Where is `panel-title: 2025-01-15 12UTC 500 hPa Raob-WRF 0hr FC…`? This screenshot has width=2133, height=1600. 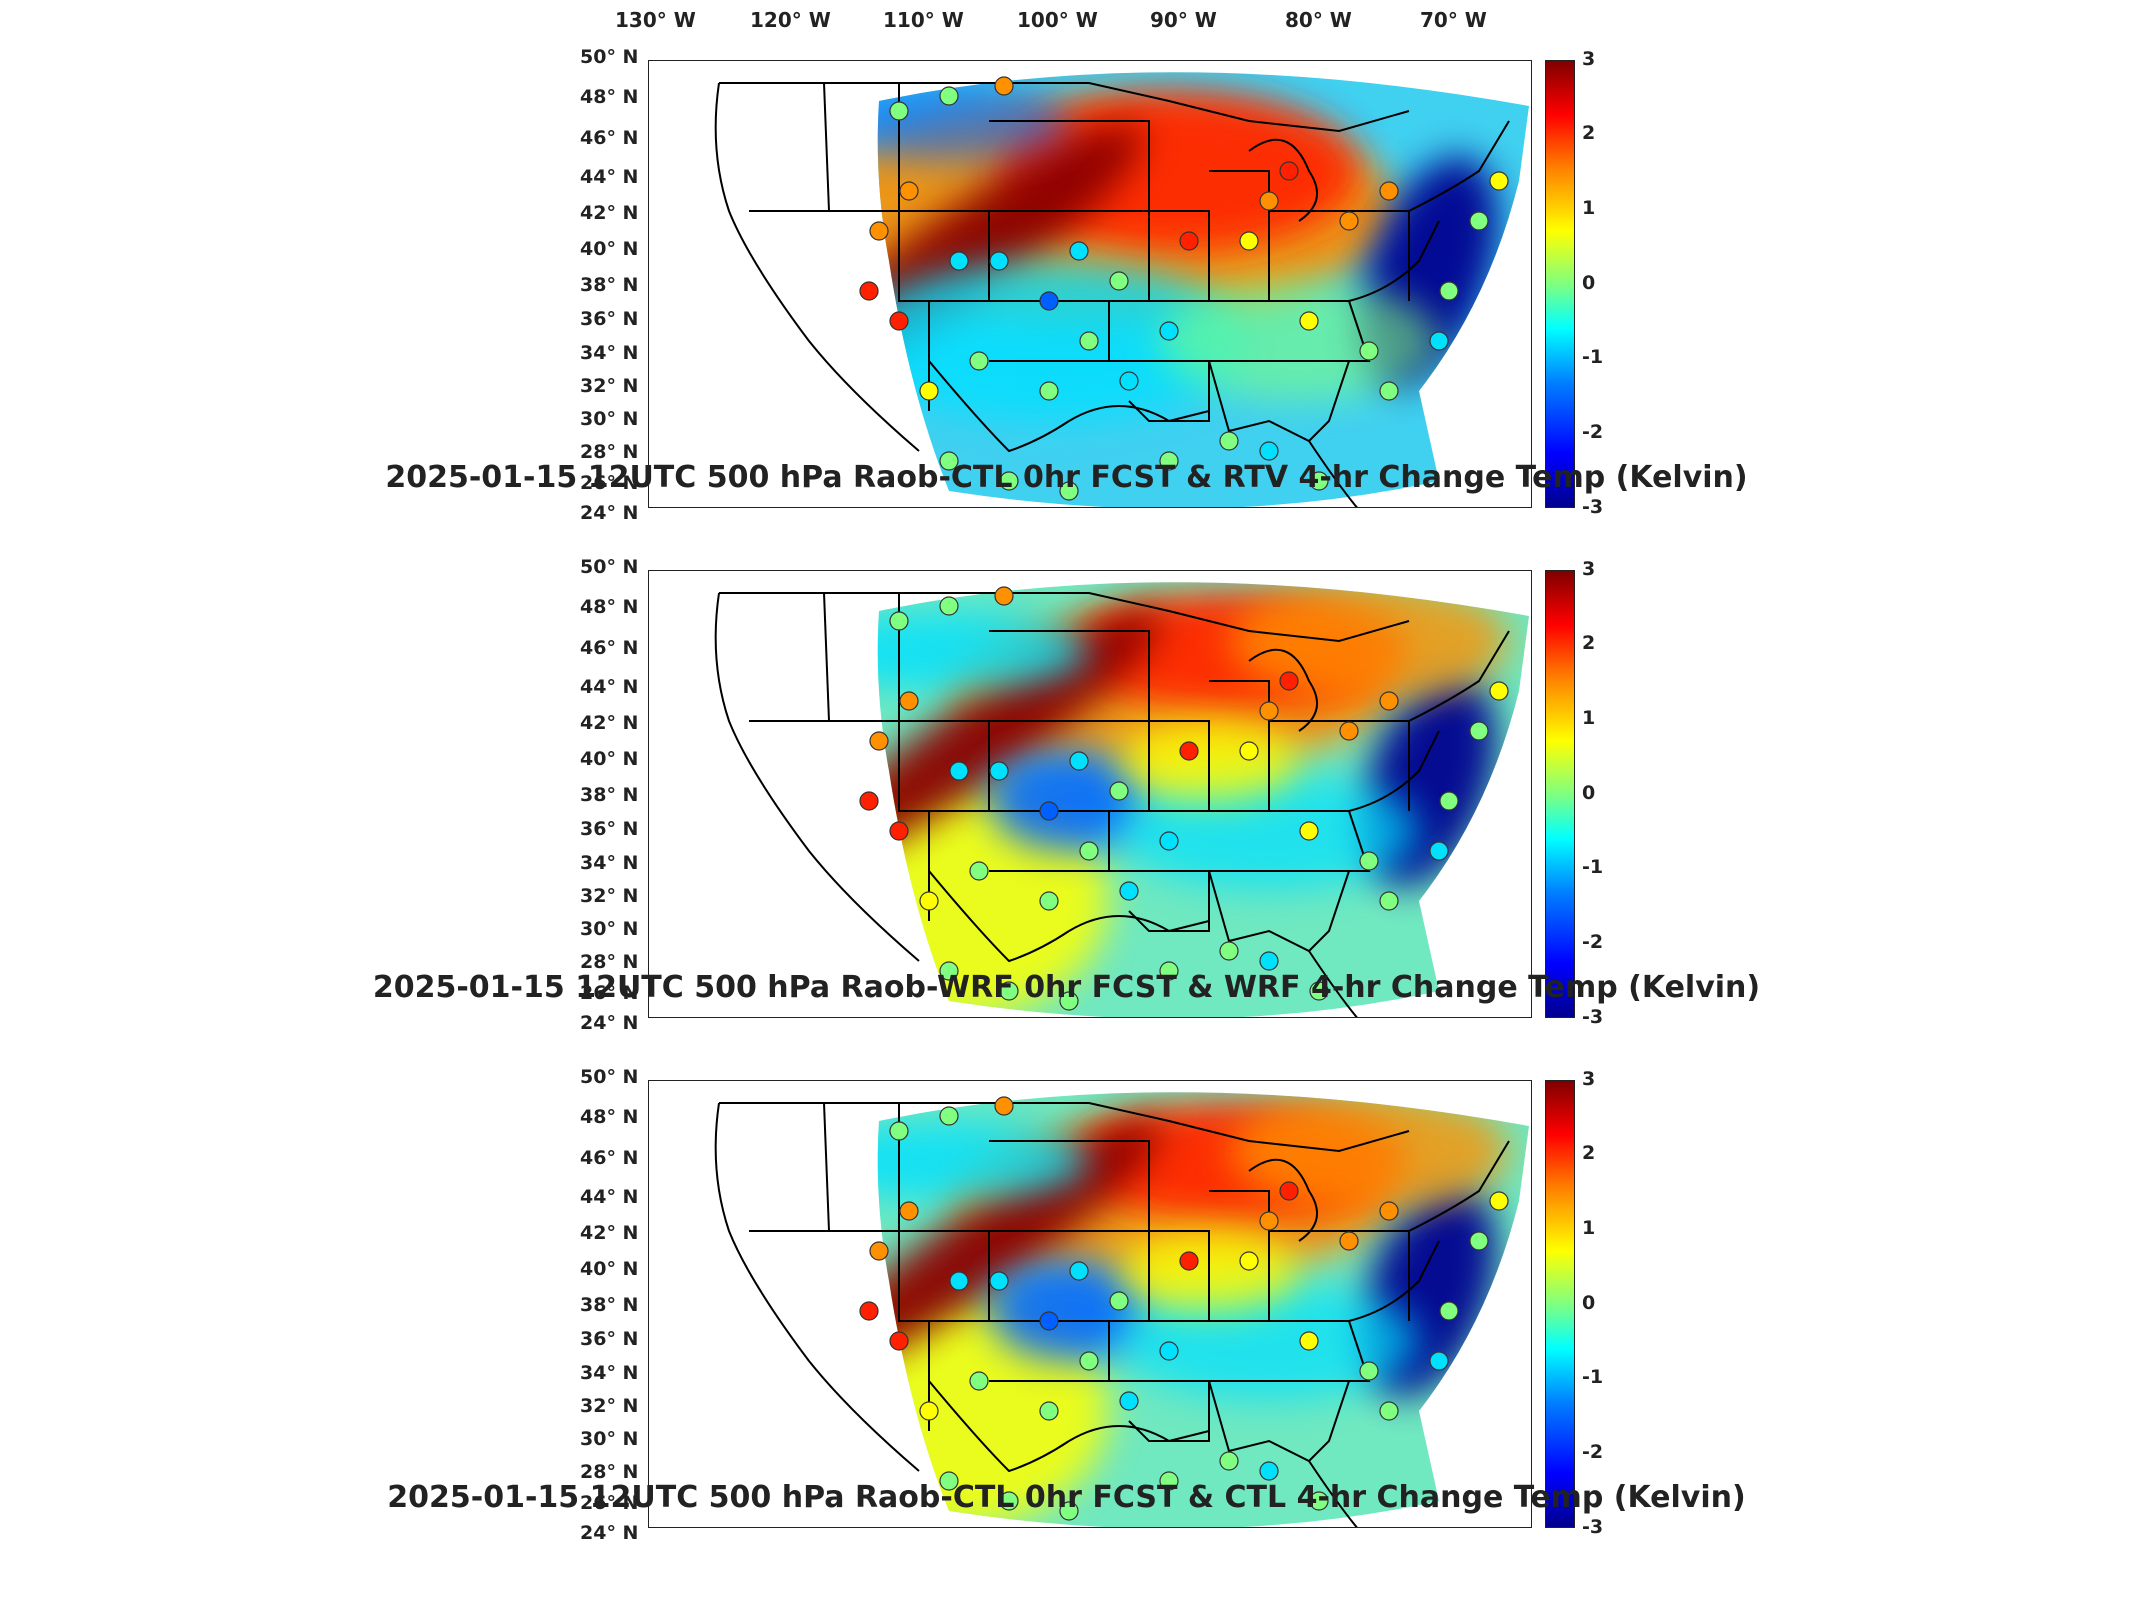
panel-title: 2025-01-15 12UTC 500 hPa Raob-WRF 0hr FC… is located at coordinates (1066, 987).